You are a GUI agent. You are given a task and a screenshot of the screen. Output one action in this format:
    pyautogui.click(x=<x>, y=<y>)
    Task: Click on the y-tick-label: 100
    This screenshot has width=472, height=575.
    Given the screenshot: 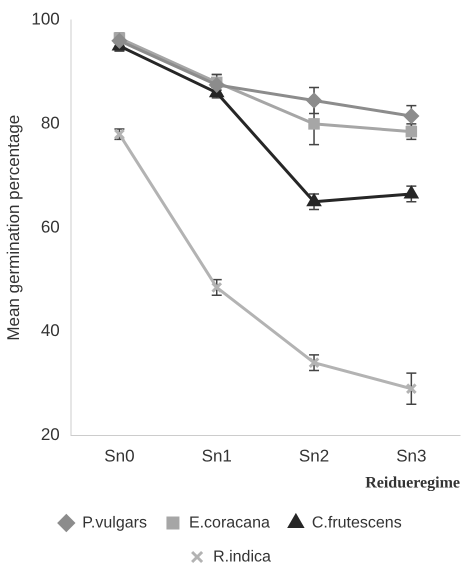 What is the action you would take?
    pyautogui.click(x=45, y=19)
    